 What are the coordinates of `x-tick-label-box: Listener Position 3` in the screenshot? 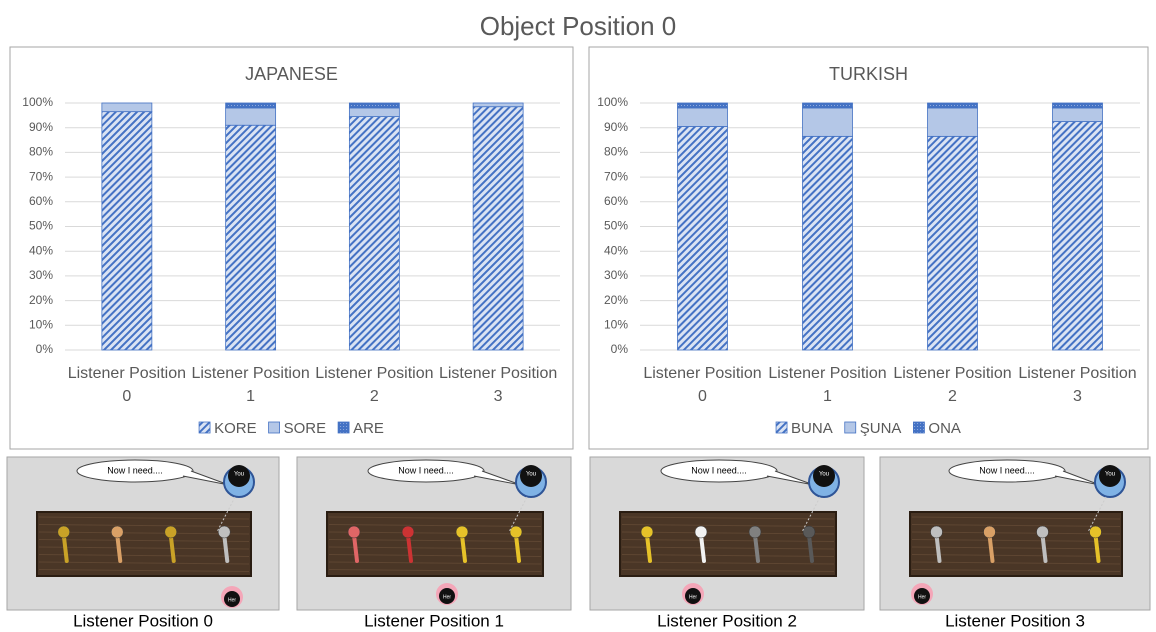 It's located at (1077, 385).